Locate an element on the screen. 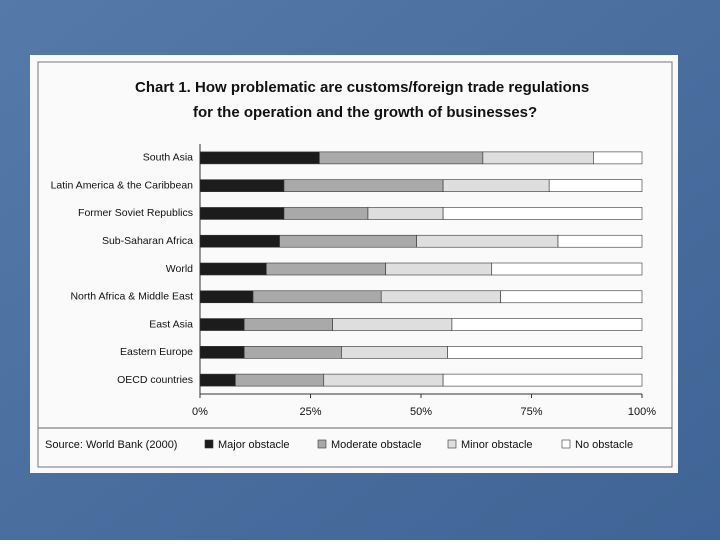 The height and width of the screenshot is (545, 720). y-tick-label: Former Soviet Republics is located at coordinates (135, 213).